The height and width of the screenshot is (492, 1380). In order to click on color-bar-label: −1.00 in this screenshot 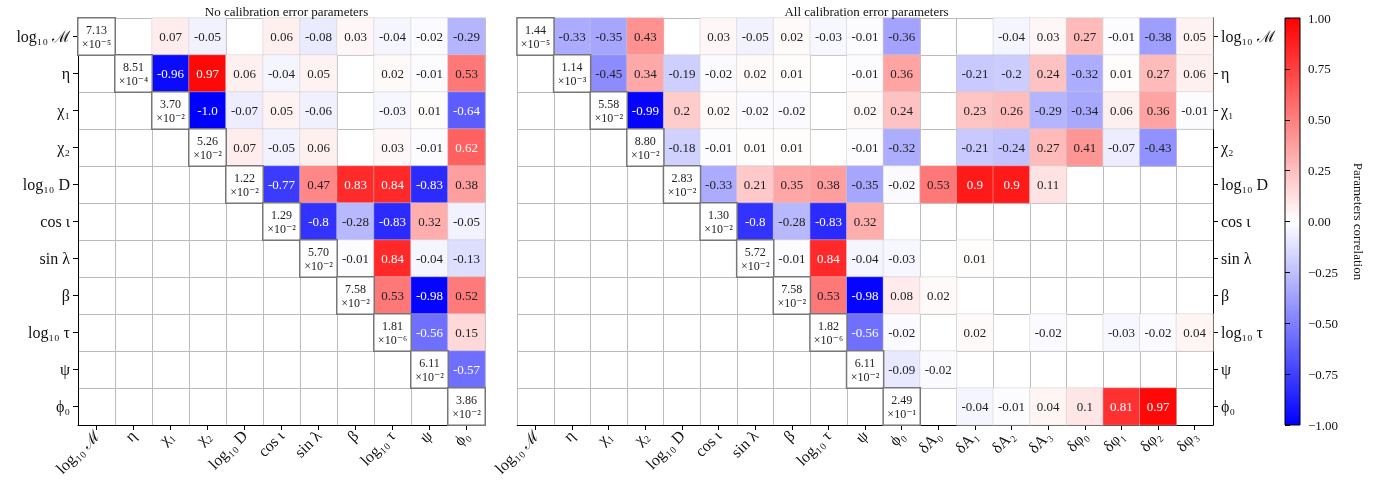, I will do `click(1323, 425)`.